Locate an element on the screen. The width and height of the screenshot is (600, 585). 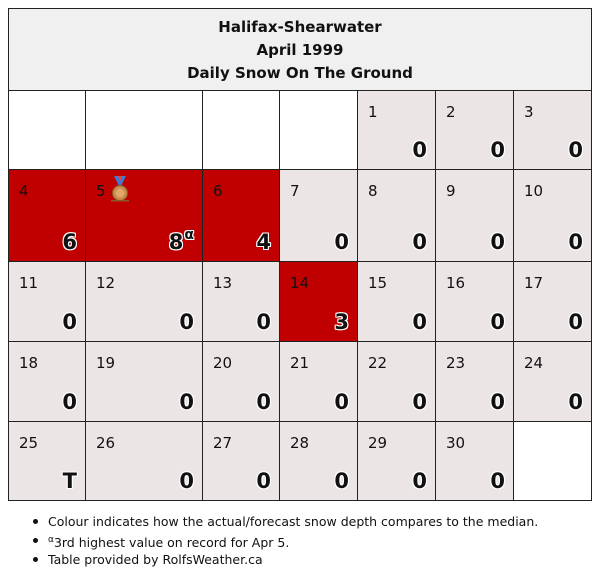
month-title: April 1999 is located at coordinates (300, 50).